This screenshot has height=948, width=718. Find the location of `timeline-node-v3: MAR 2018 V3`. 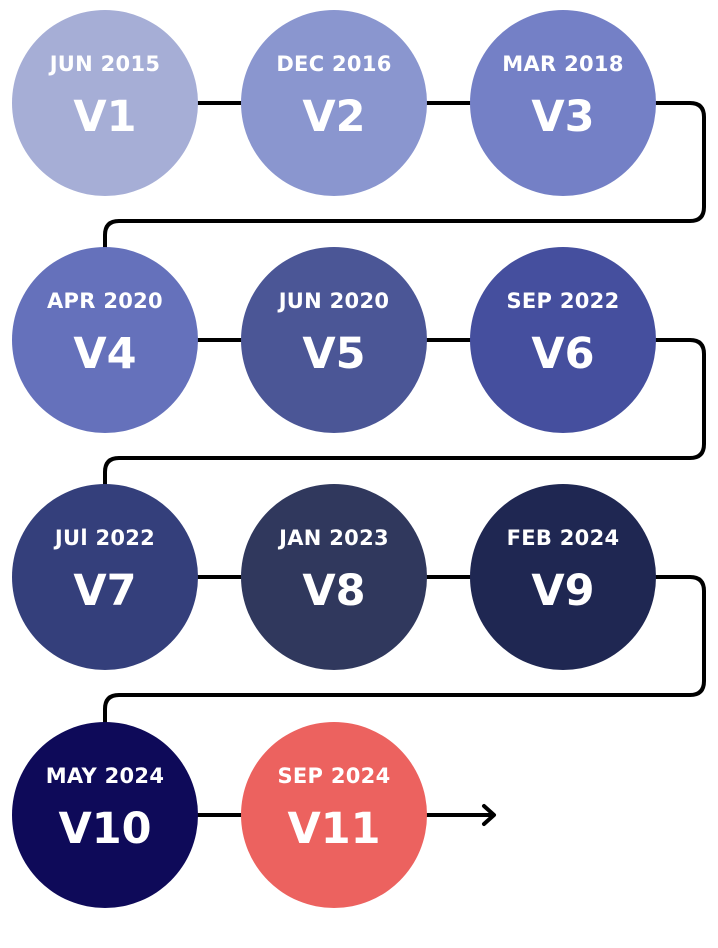

timeline-node-v3: MAR 2018 V3 is located at coordinates (563, 103).